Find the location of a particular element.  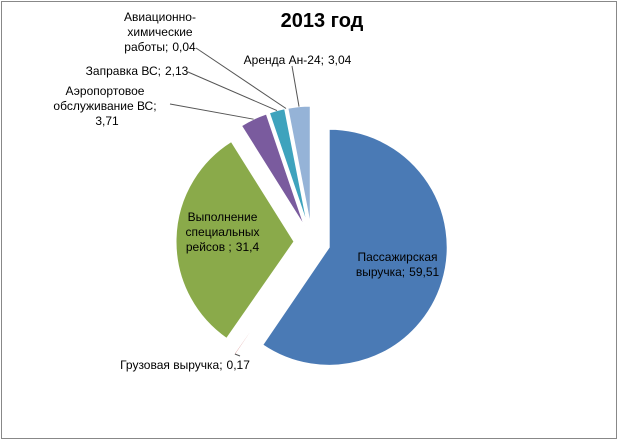

data-label: Аэропортовое обслуживание ВС;3,71 is located at coordinates (105, 106).